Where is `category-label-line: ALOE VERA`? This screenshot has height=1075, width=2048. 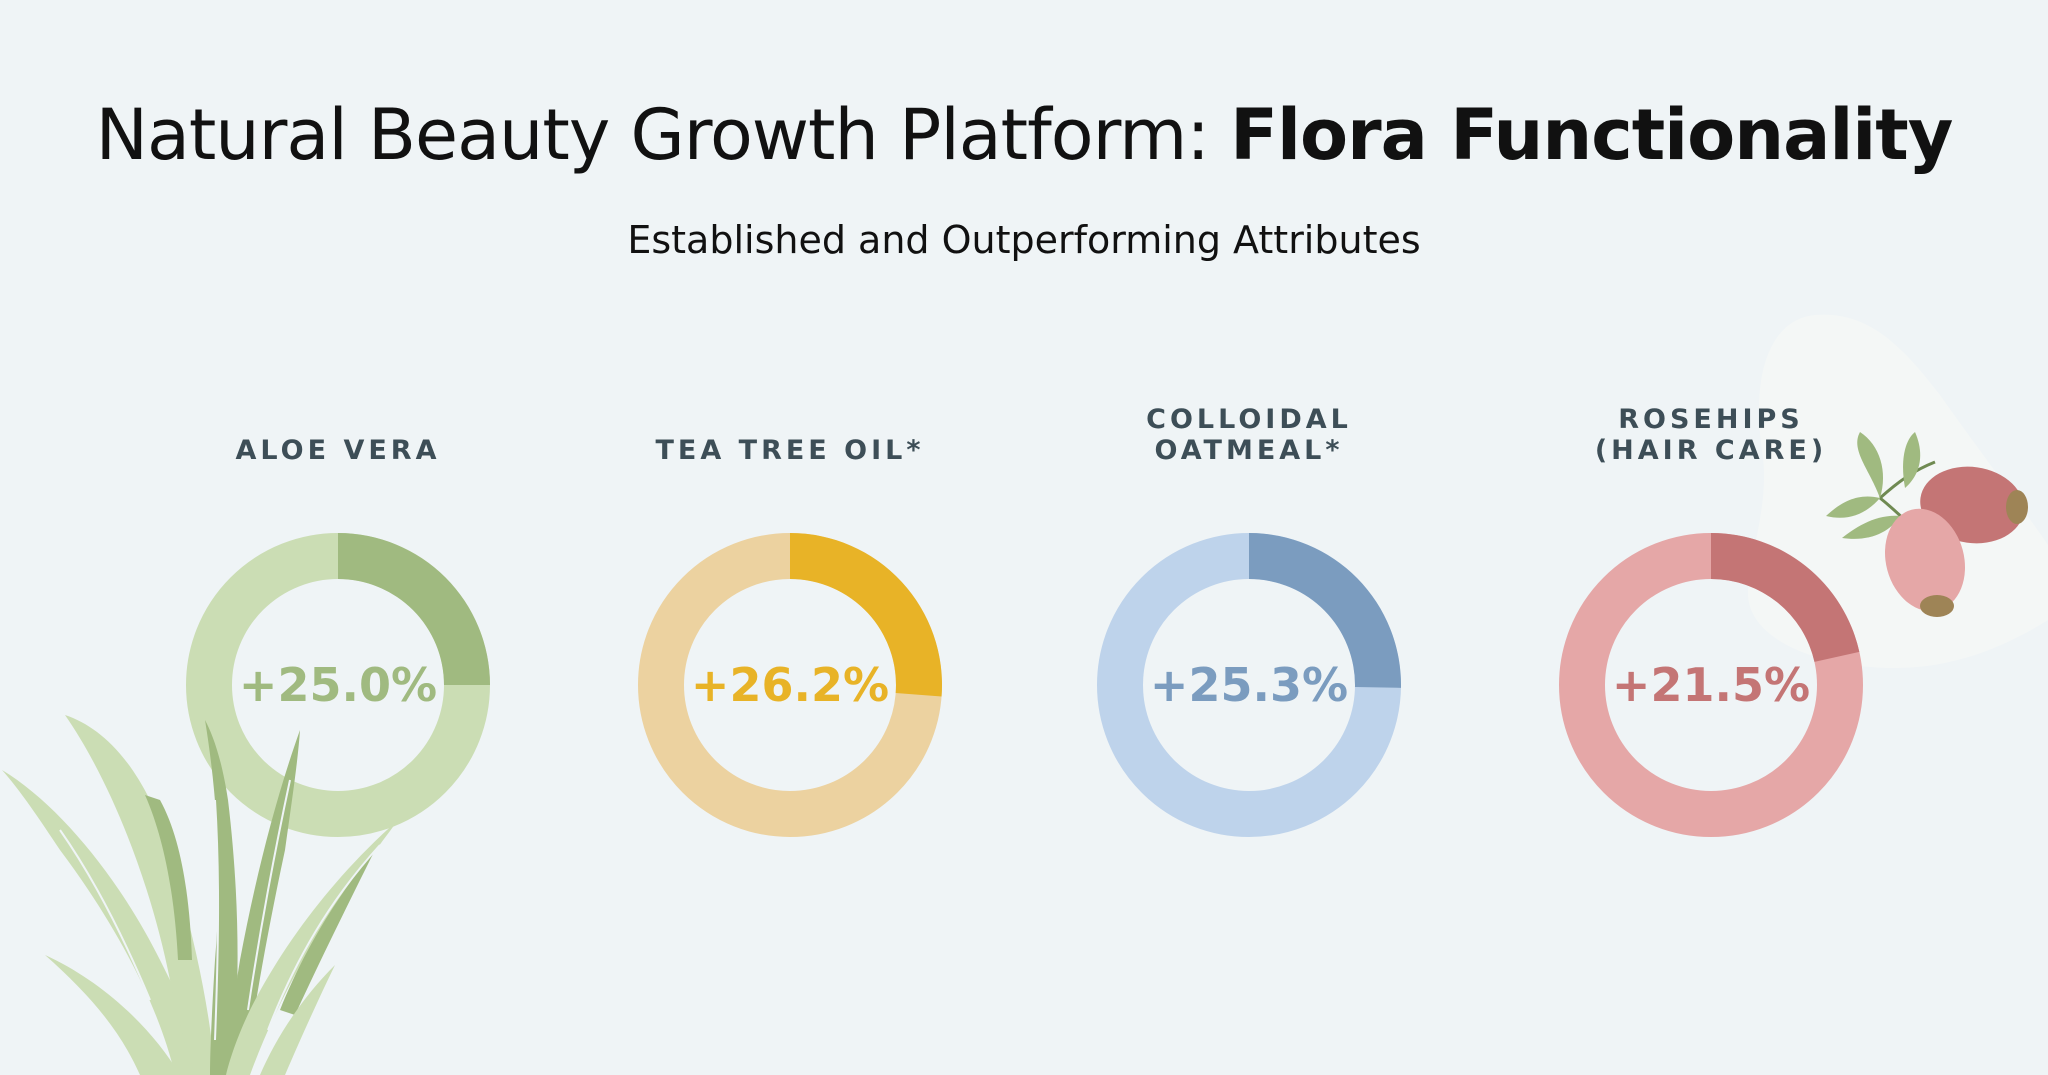 category-label-line: ALOE VERA is located at coordinates (338, 450).